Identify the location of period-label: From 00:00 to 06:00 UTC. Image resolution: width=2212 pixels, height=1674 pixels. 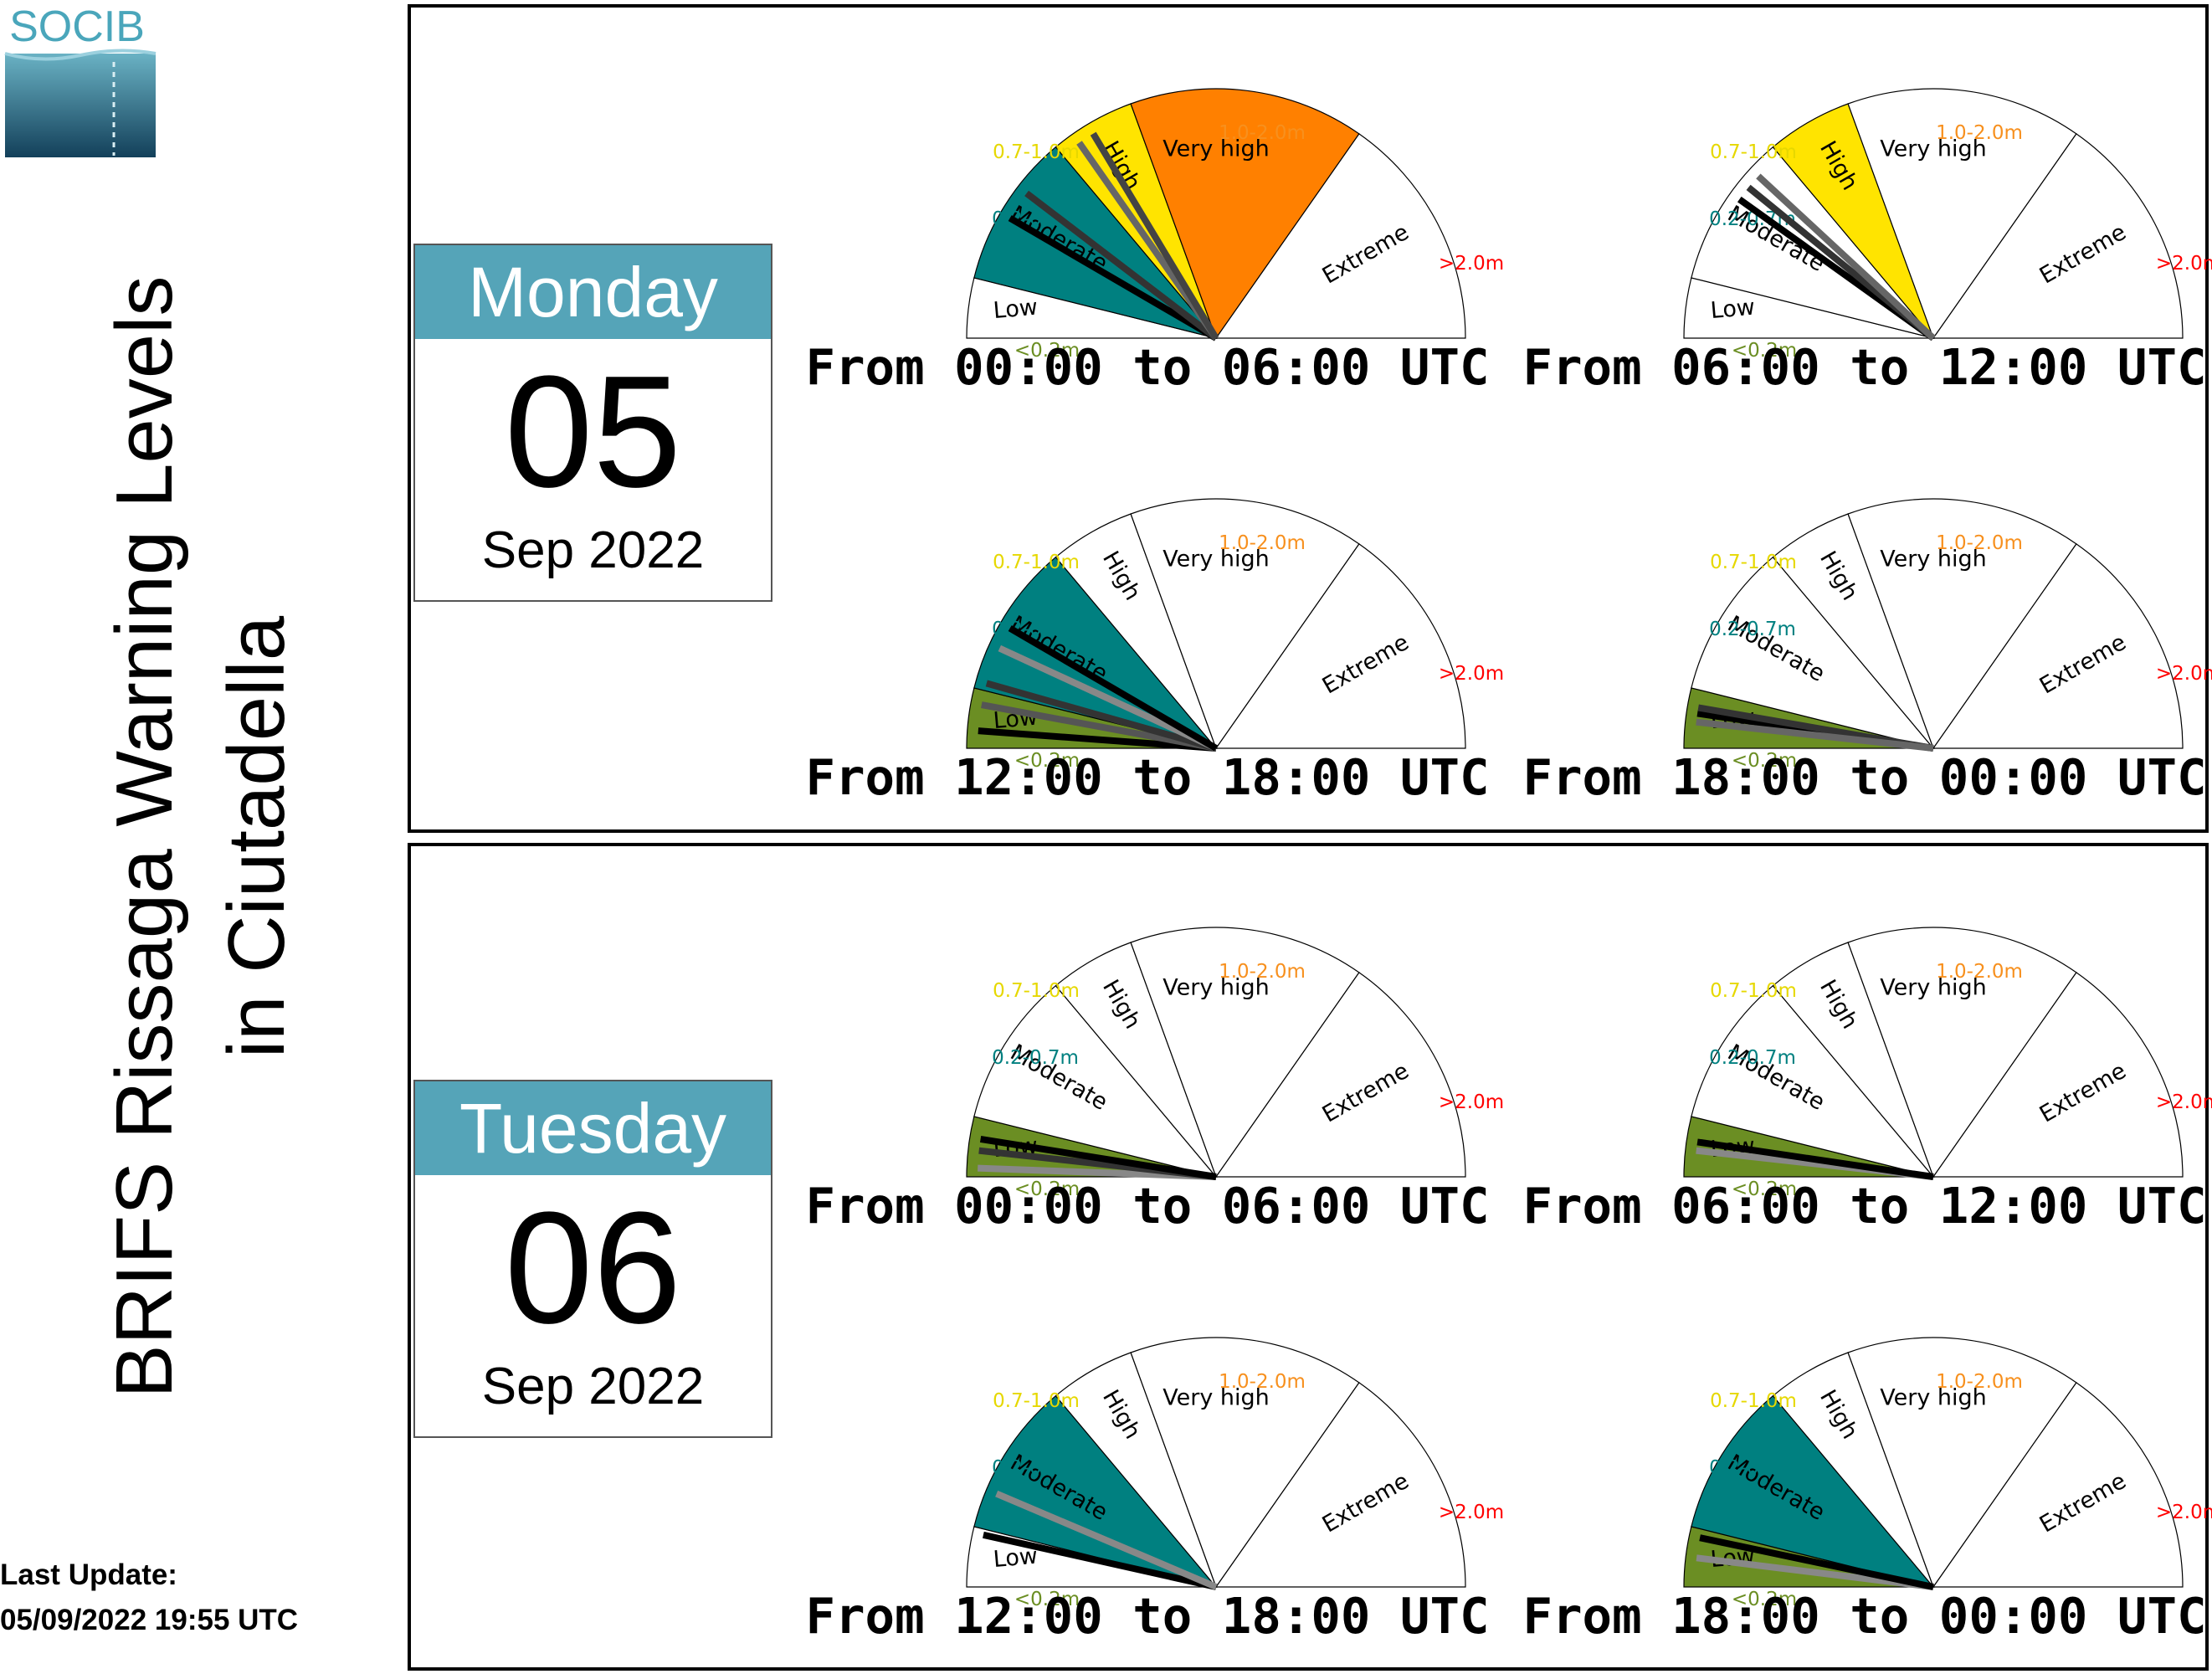
(1147, 1206).